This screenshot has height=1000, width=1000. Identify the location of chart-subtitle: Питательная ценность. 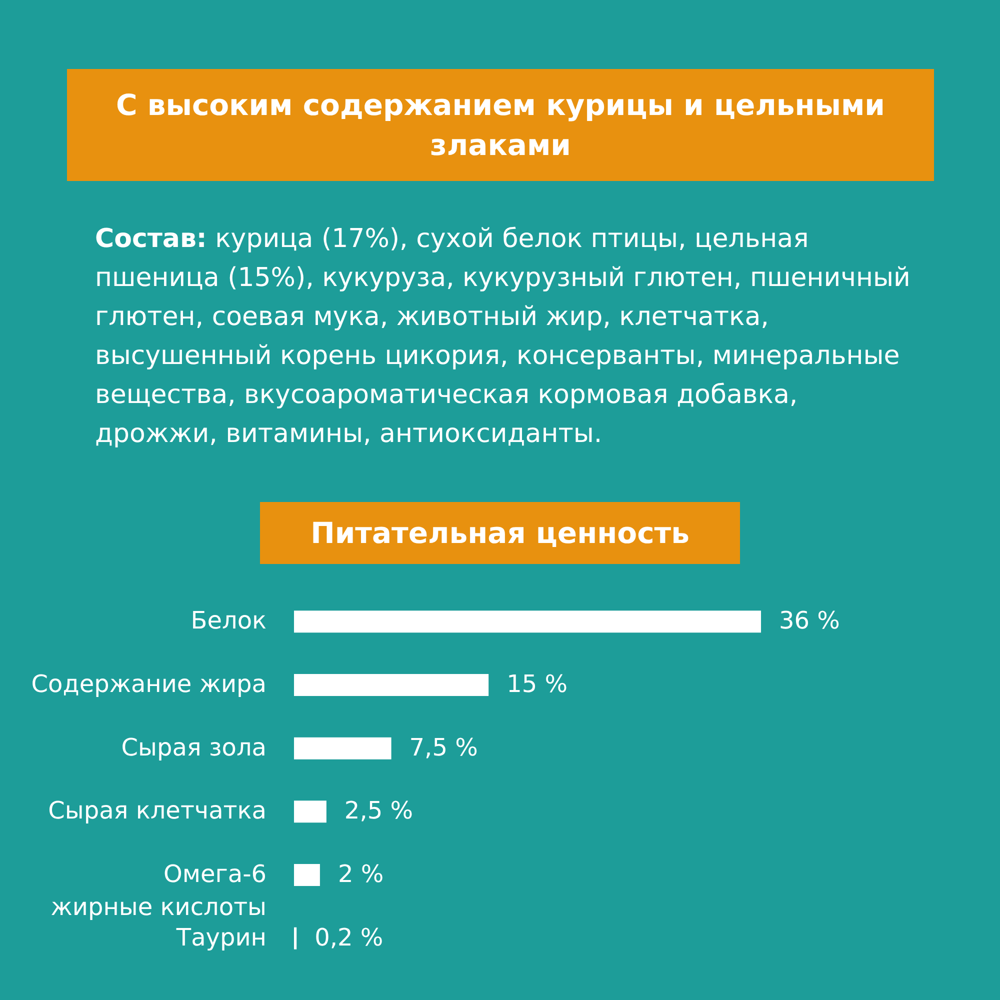
(500, 533).